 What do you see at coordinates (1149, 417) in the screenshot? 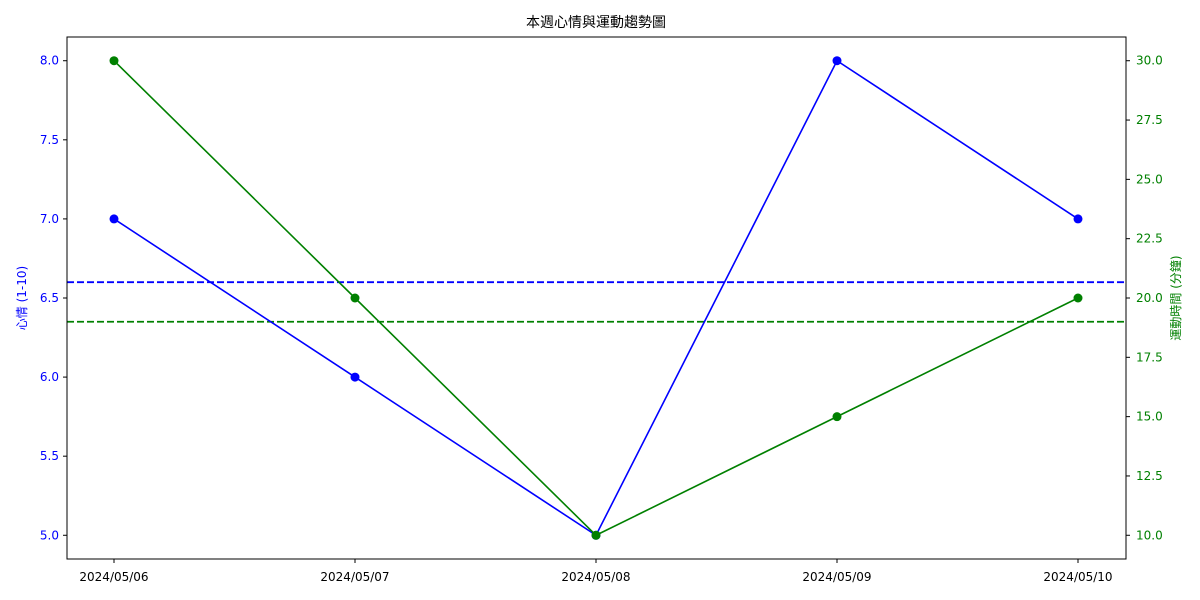
I see `y-right-tick-label: 15.0` at bounding box center [1149, 417].